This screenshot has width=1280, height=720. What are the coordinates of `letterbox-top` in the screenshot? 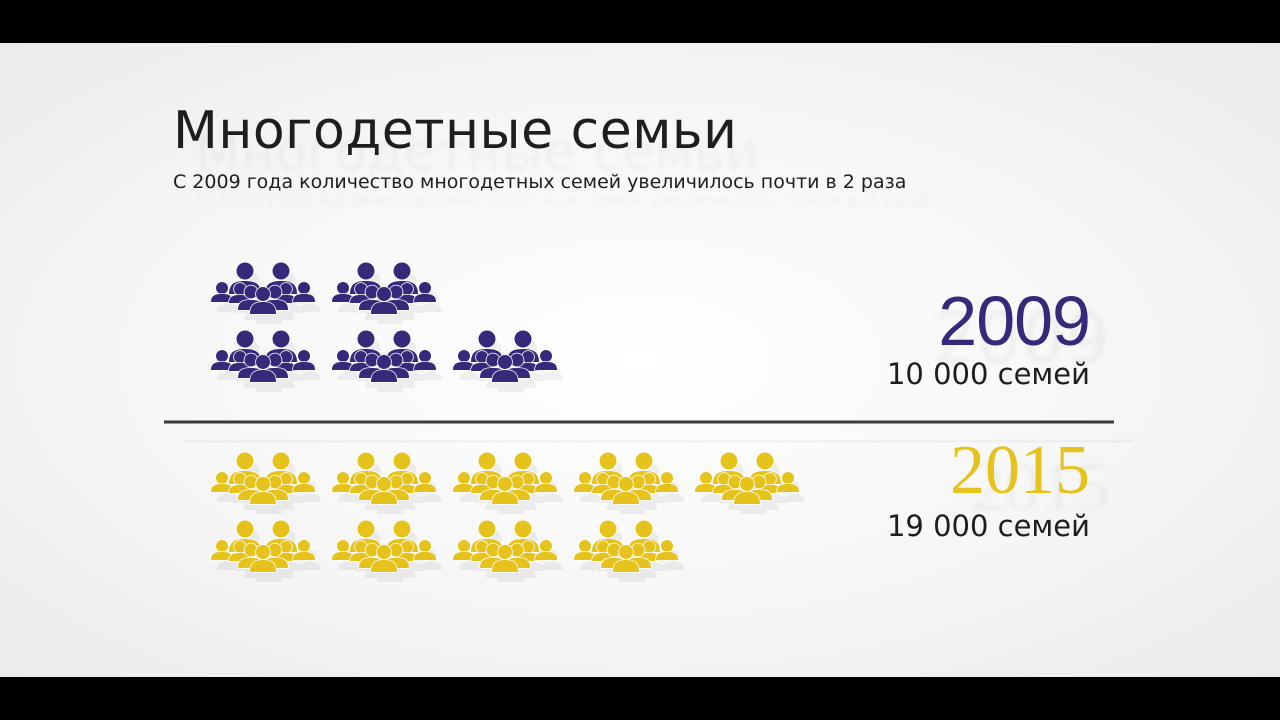 It's located at (640, 21).